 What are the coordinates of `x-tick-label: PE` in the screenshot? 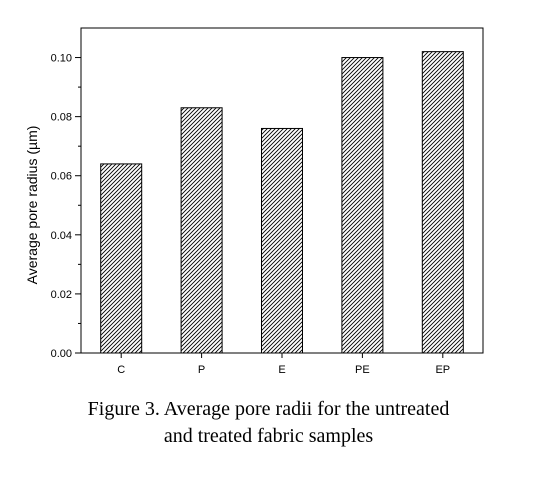 It's located at (362, 370).